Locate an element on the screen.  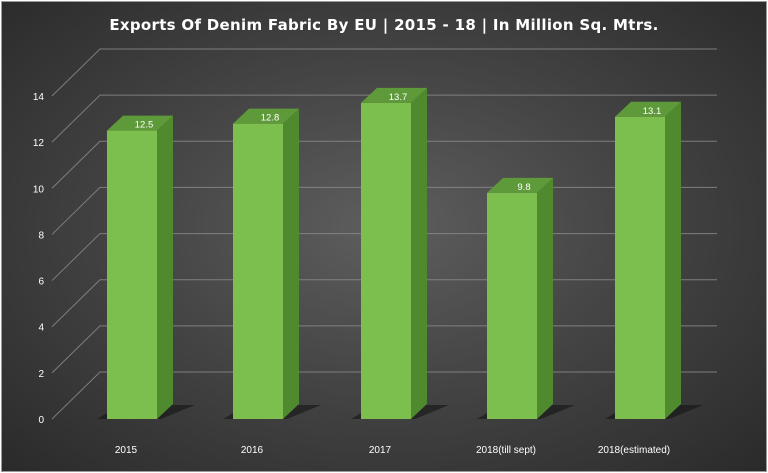
data-label: 9.8 is located at coordinates (523, 187).